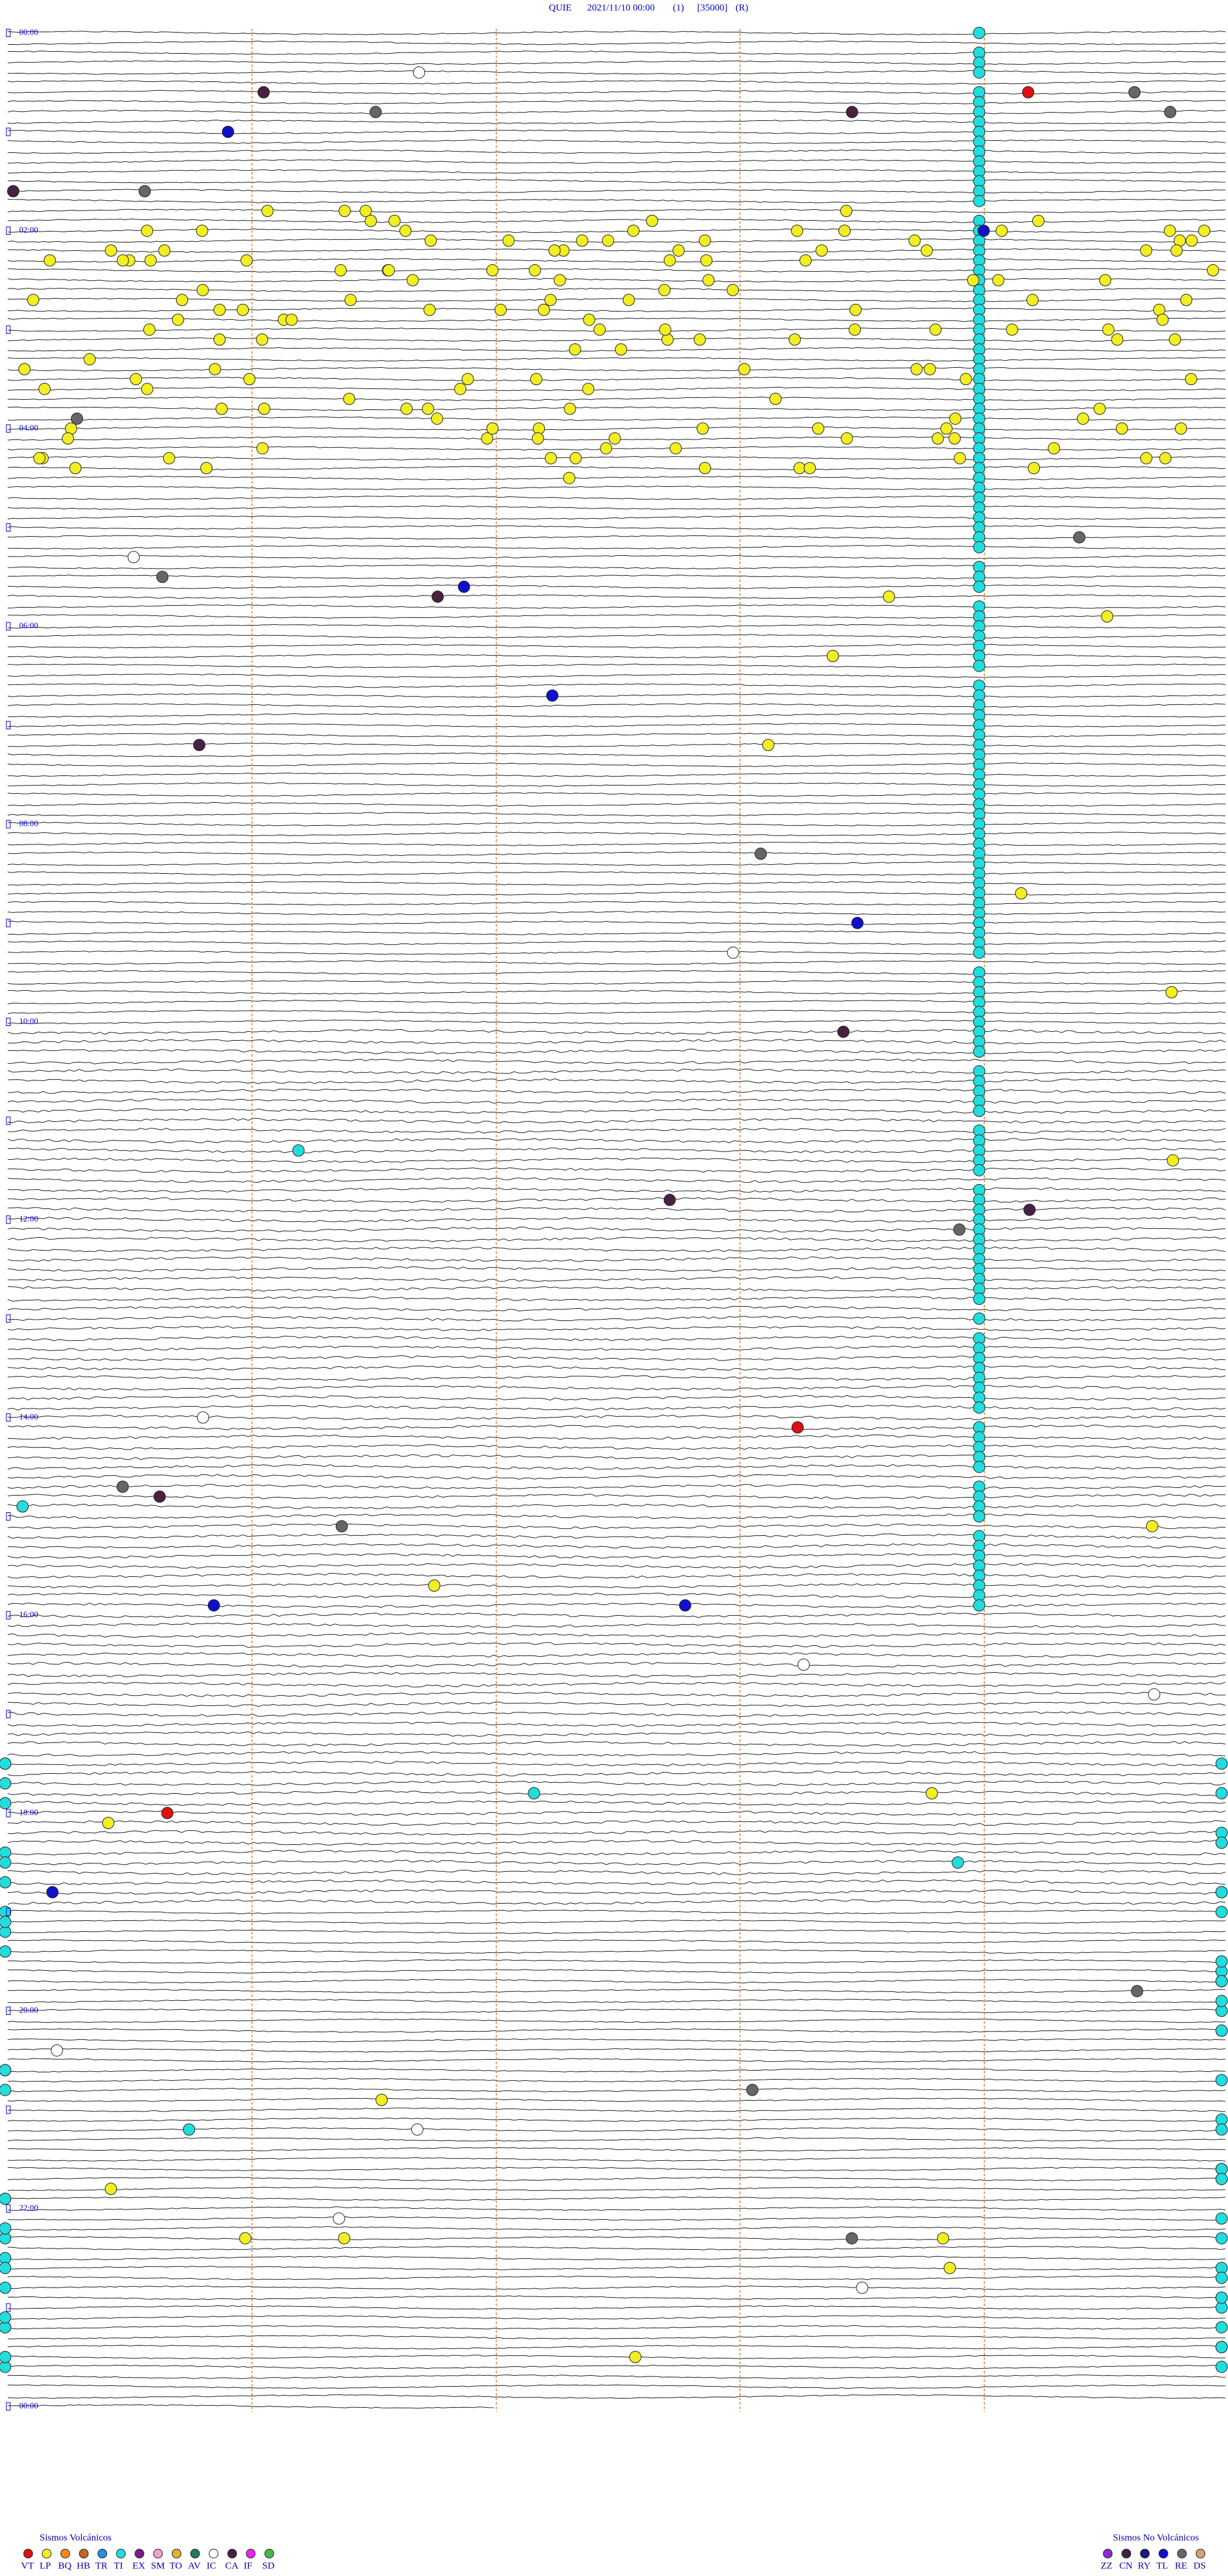  Describe the element at coordinates (28, 2208) in the screenshot. I see `time-label: 22:00` at that location.